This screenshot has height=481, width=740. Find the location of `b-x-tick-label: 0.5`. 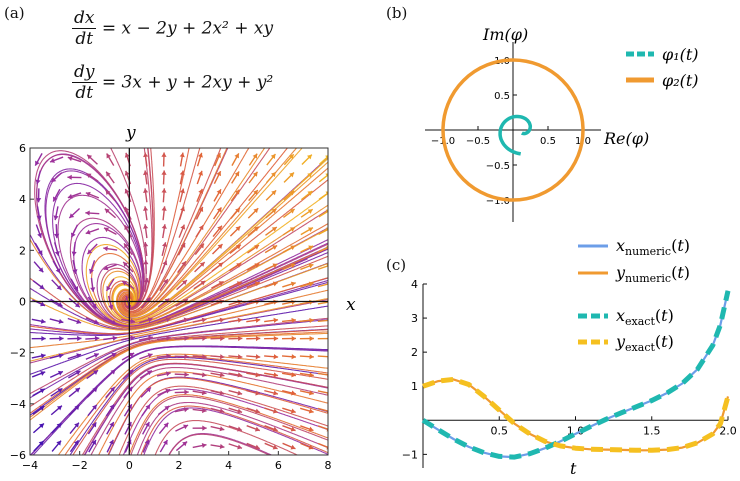

b-x-tick-label: 0.5 is located at coordinates (548, 141).